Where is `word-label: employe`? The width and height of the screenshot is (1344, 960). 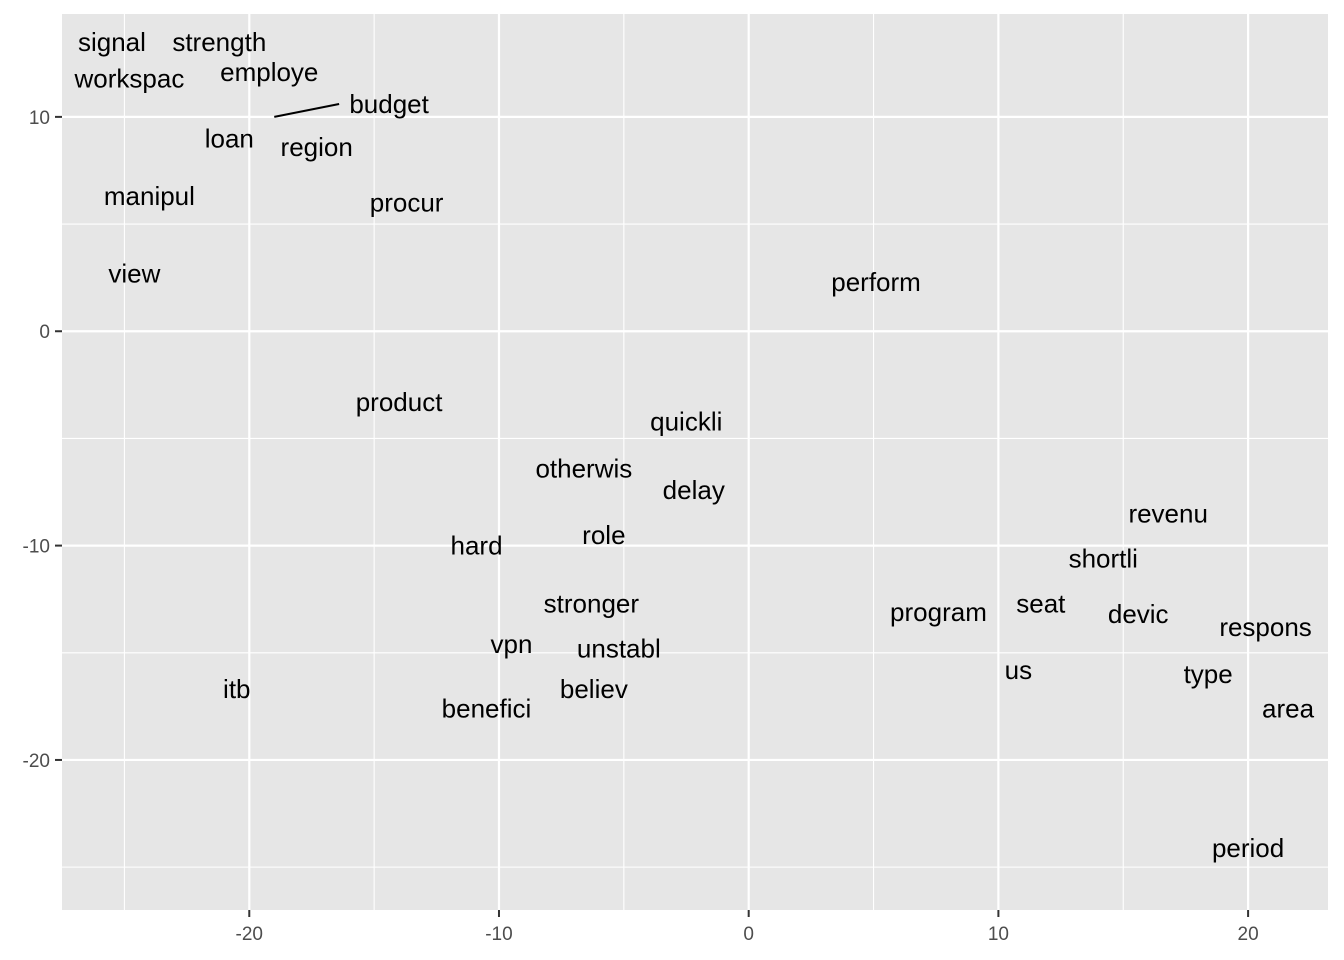
word-label: employe is located at coordinates (269, 72).